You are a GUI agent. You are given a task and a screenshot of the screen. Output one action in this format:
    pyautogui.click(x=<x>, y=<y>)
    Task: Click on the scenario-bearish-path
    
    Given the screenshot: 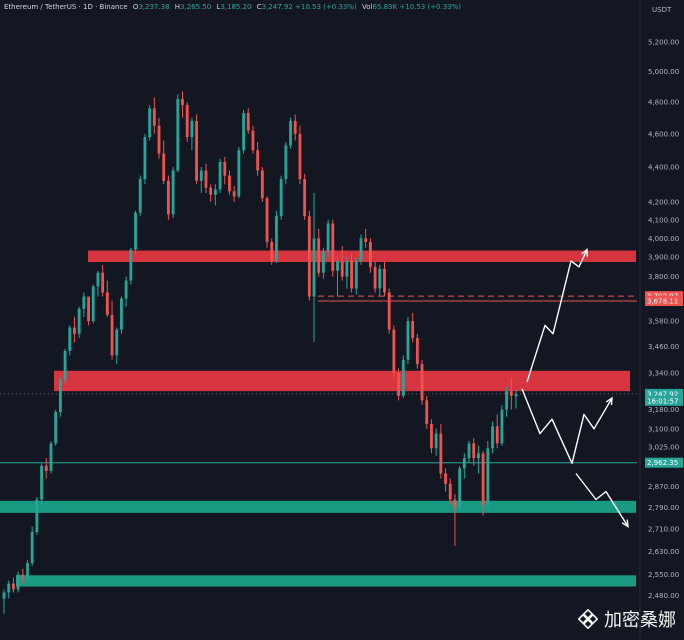 What is the action you would take?
    pyautogui.click(x=602, y=500)
    